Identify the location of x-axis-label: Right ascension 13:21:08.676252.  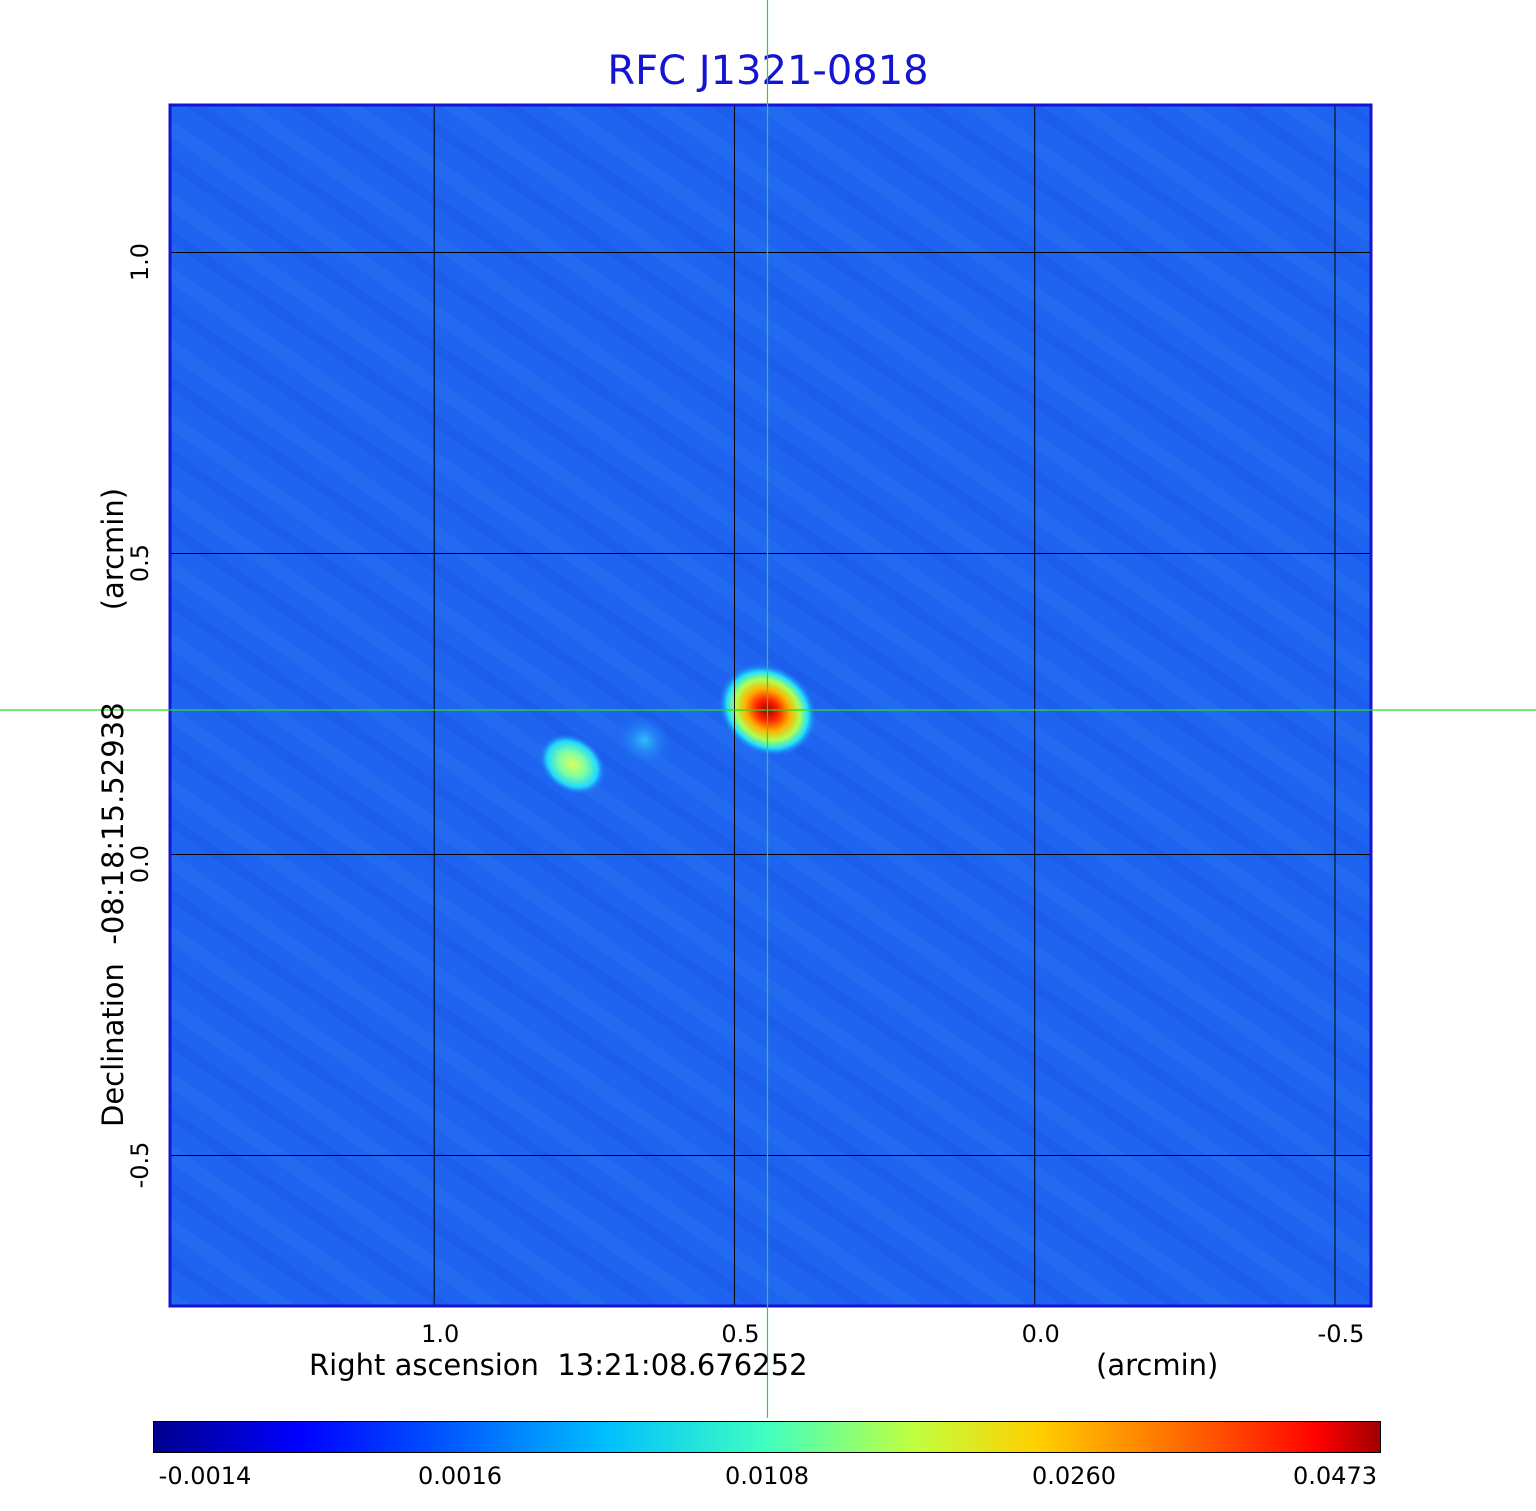
(558, 1365).